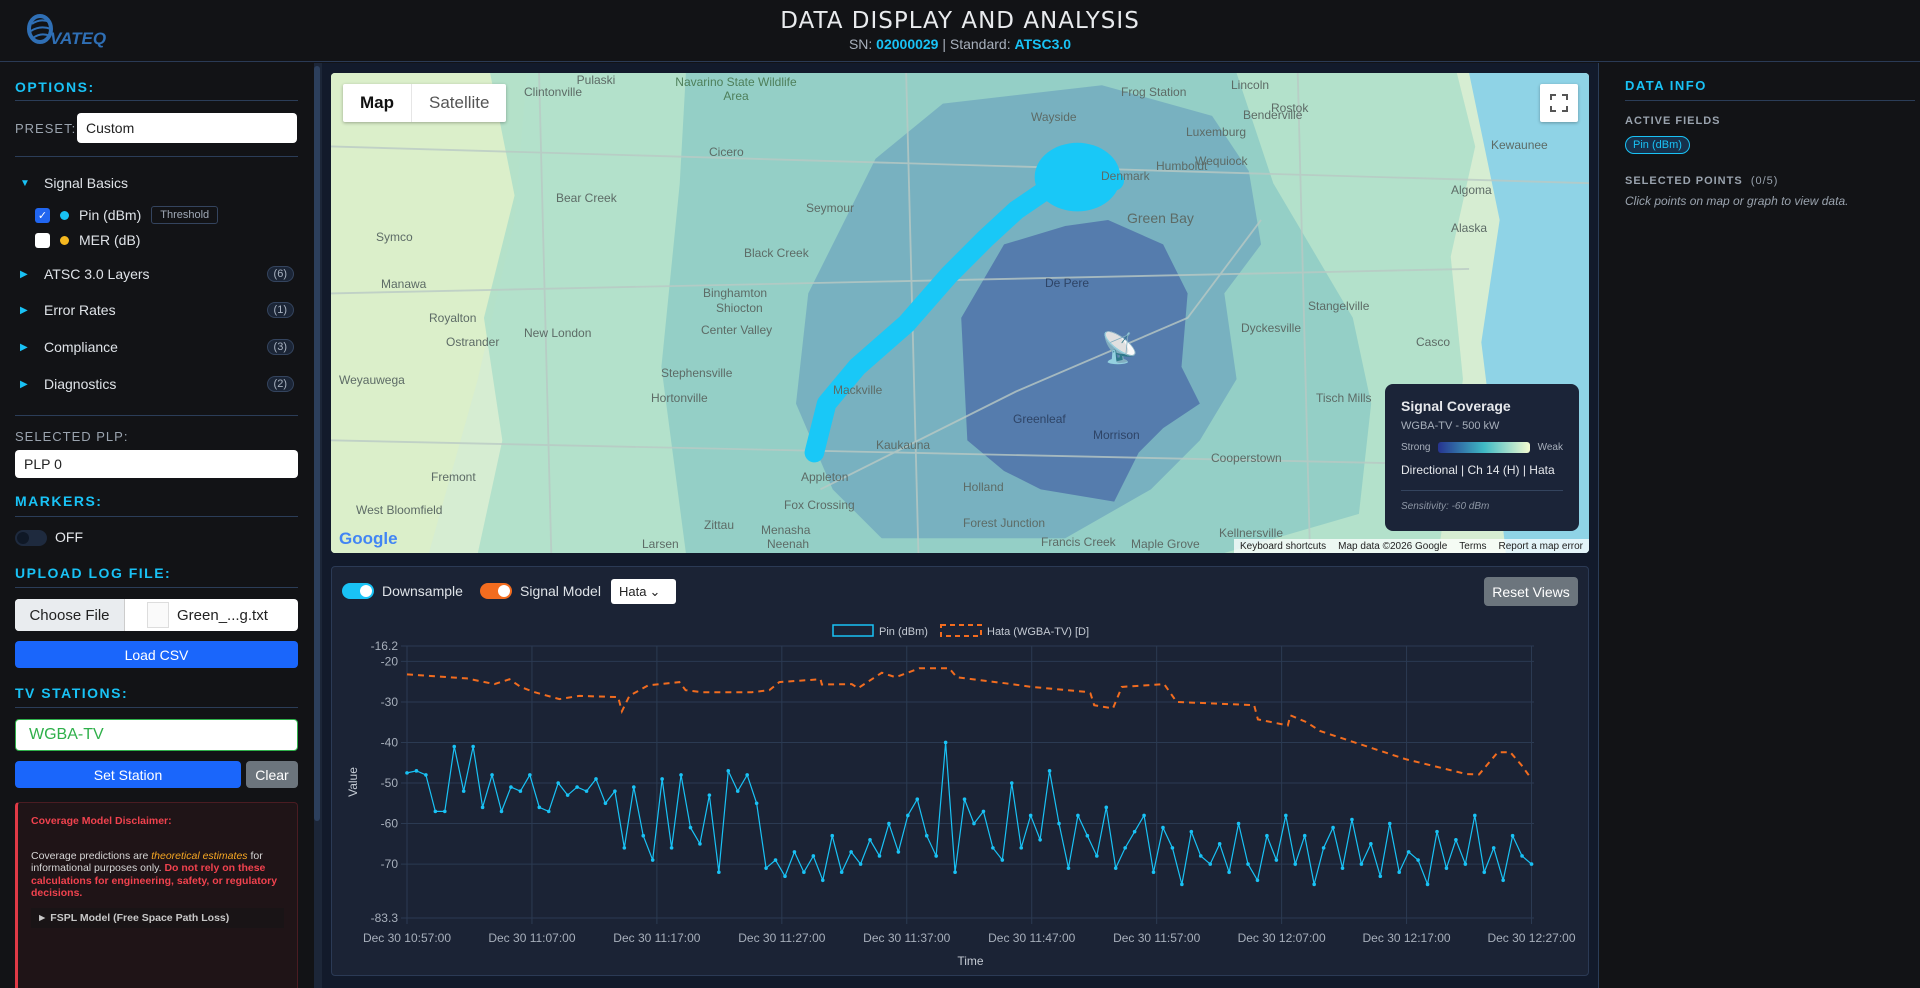 The height and width of the screenshot is (988, 1920). What do you see at coordinates (25, 183) in the screenshot?
I see `caret-down-icon: ▼` at bounding box center [25, 183].